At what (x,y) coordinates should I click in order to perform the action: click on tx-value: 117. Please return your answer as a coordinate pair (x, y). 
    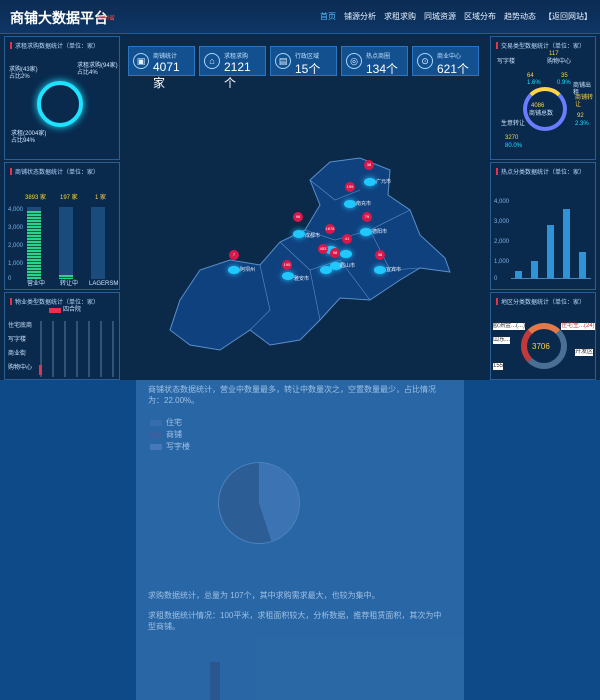
    Looking at the image, I should click on (554, 54).